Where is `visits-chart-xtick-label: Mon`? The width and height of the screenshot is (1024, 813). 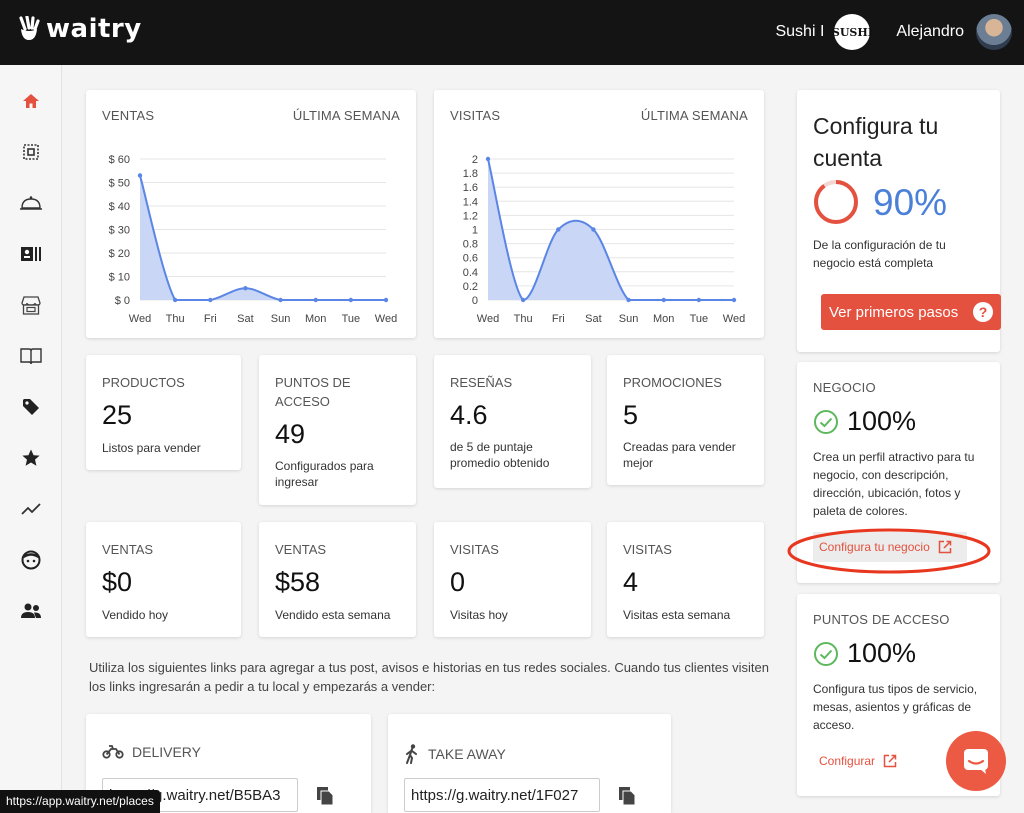
visits-chart-xtick-label: Mon is located at coordinates (663, 319).